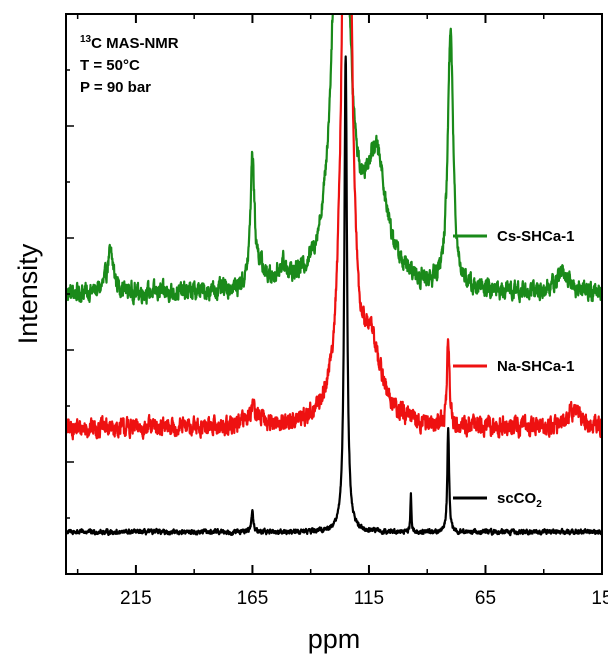 The width and height of the screenshot is (608, 659). What do you see at coordinates (599, 598) in the screenshot?
I see `x-tick-label: 15` at bounding box center [599, 598].